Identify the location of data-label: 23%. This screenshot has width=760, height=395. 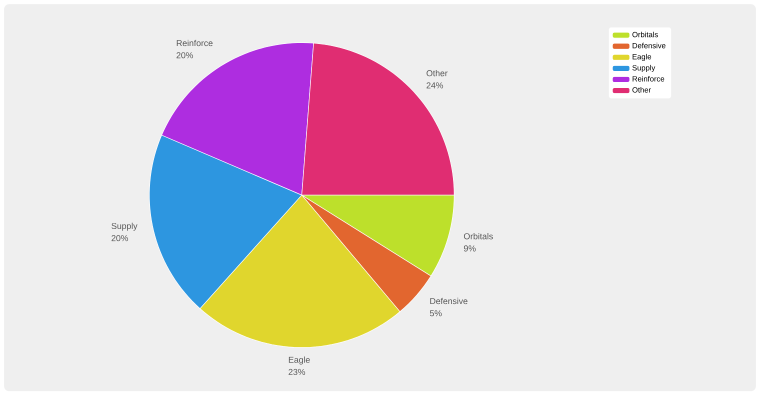
(297, 371).